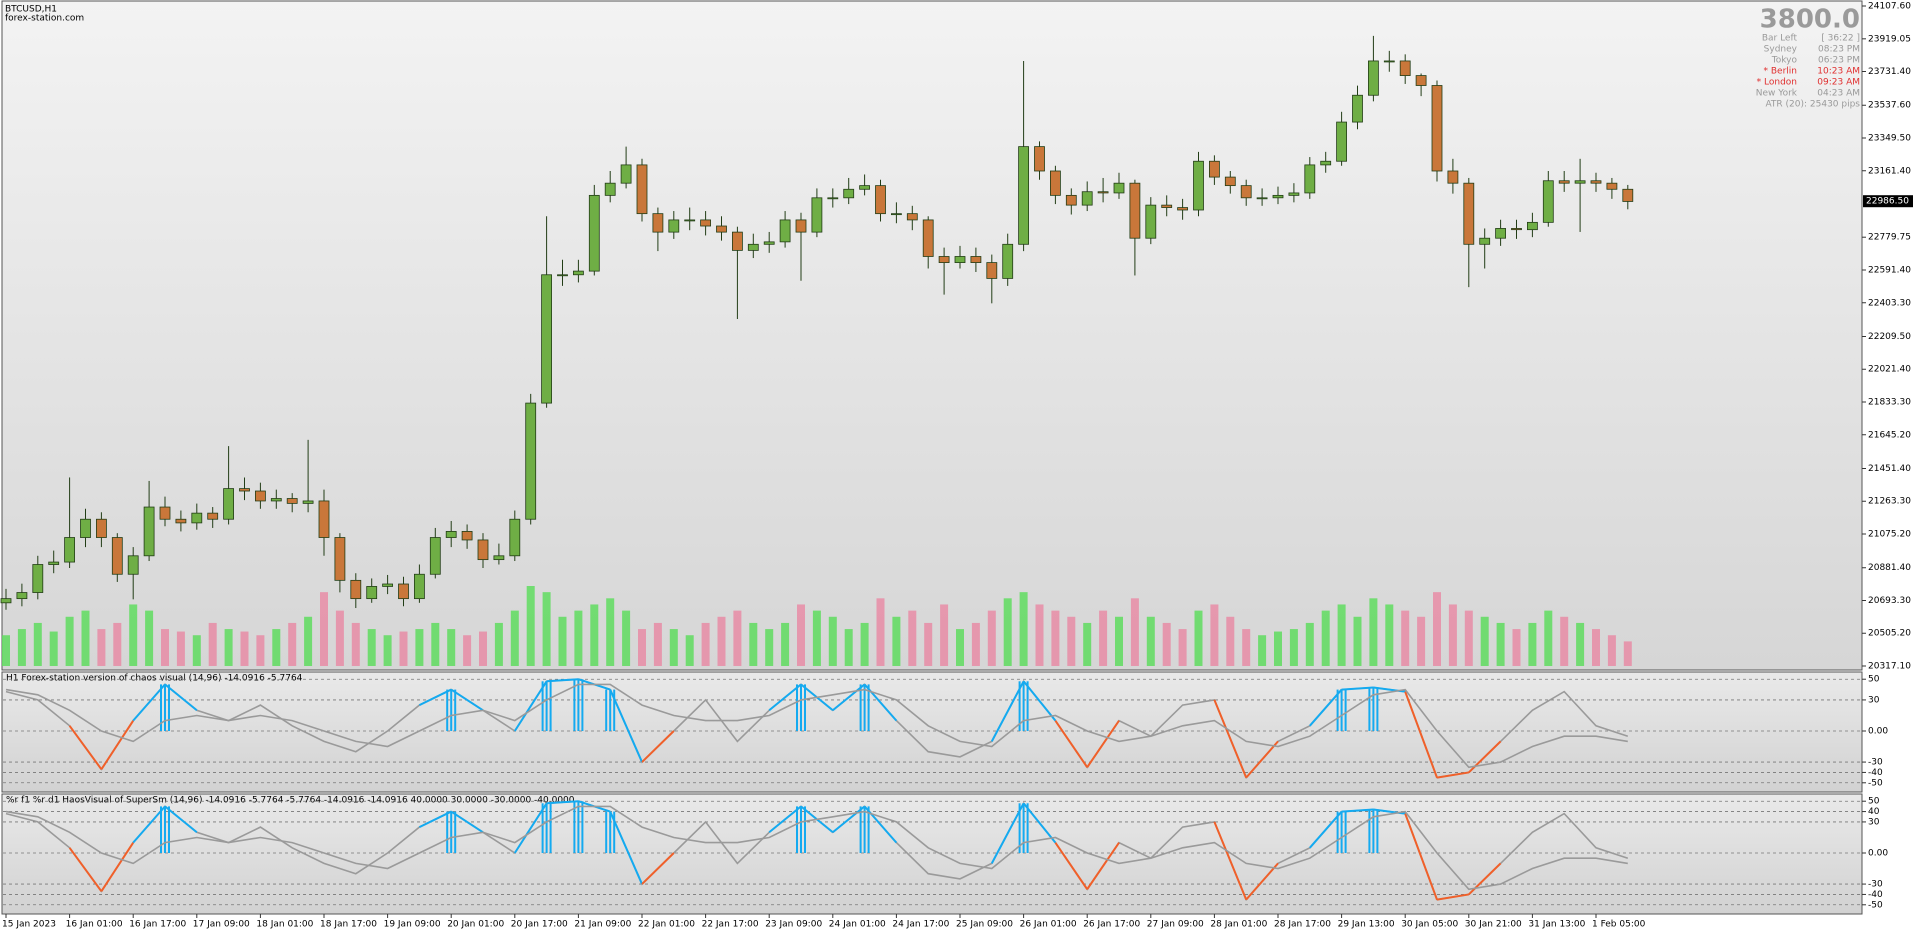 The width and height of the screenshot is (1916, 933). What do you see at coordinates (1838, 94) in the screenshot?
I see `info-value: 04:23 AM` at bounding box center [1838, 94].